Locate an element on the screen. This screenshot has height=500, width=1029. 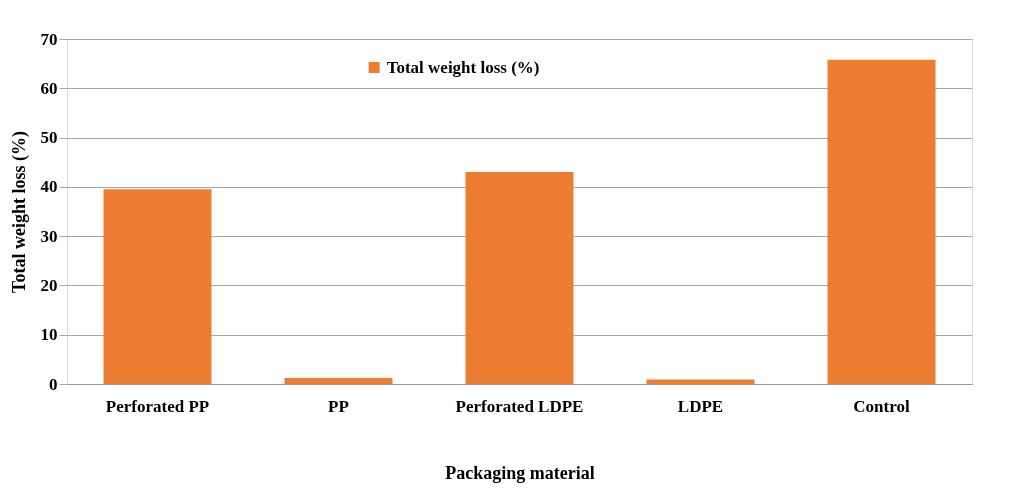
y-tick-label: 20 is located at coordinates (49, 285).